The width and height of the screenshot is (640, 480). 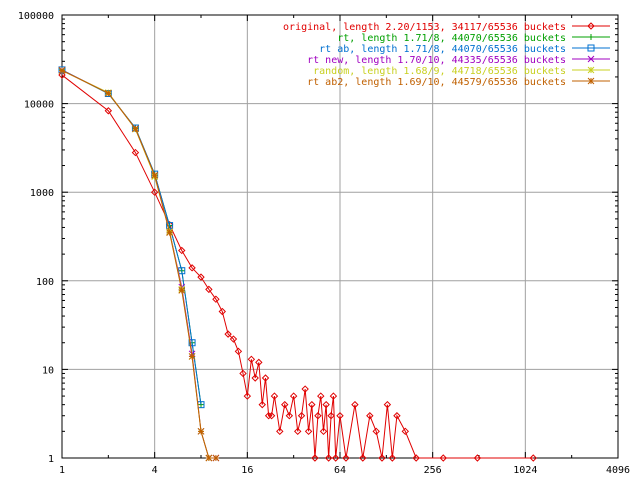 What do you see at coordinates (36, 16) in the screenshot?
I see `y-tick-label: 100000` at bounding box center [36, 16].